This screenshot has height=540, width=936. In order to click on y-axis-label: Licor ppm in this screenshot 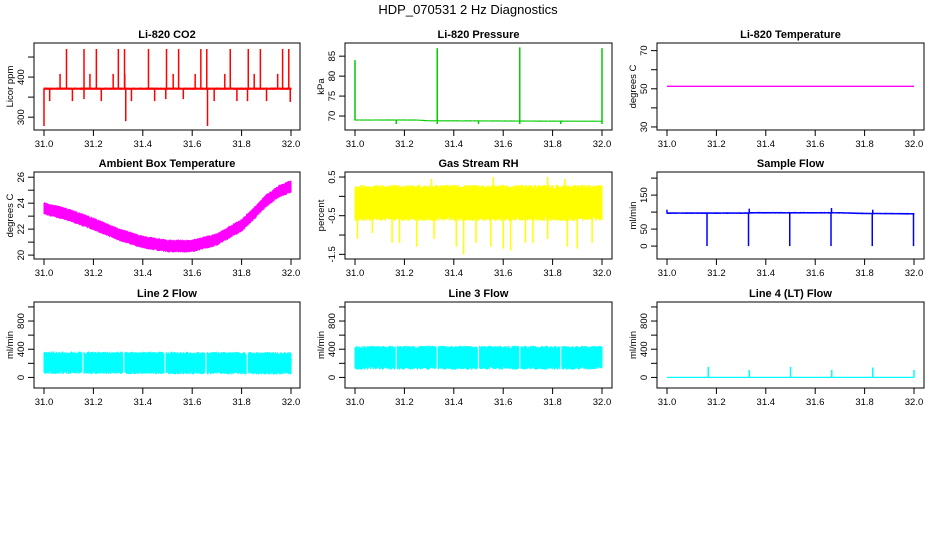, I will do `click(10, 87)`.